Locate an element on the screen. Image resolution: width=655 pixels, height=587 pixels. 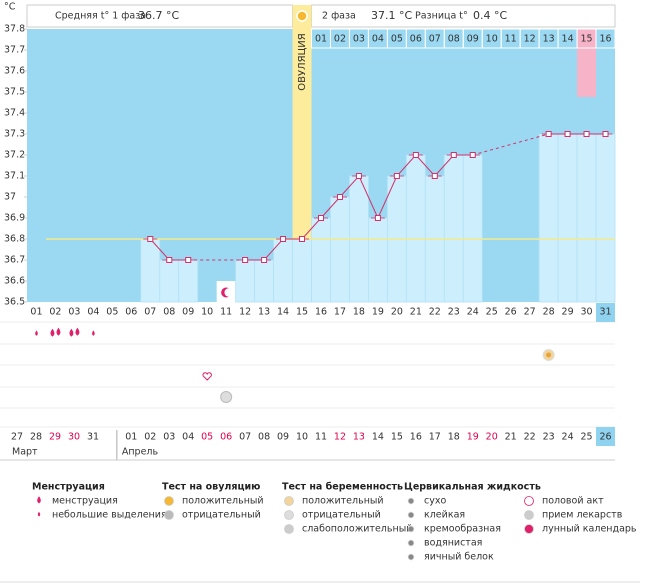
today-date-cell is located at coordinates (605, 436).